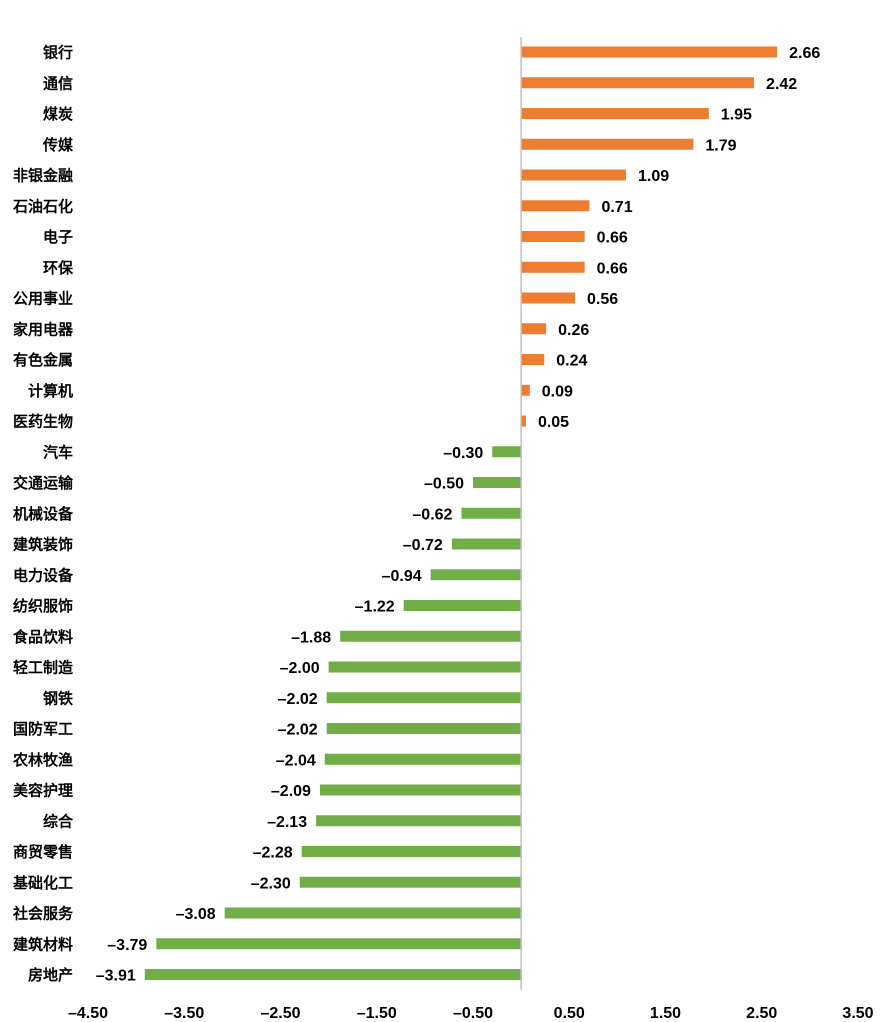 The width and height of the screenshot is (885, 1022). Describe the element at coordinates (42, 883) in the screenshot. I see `category-label: 基础化工` at that location.